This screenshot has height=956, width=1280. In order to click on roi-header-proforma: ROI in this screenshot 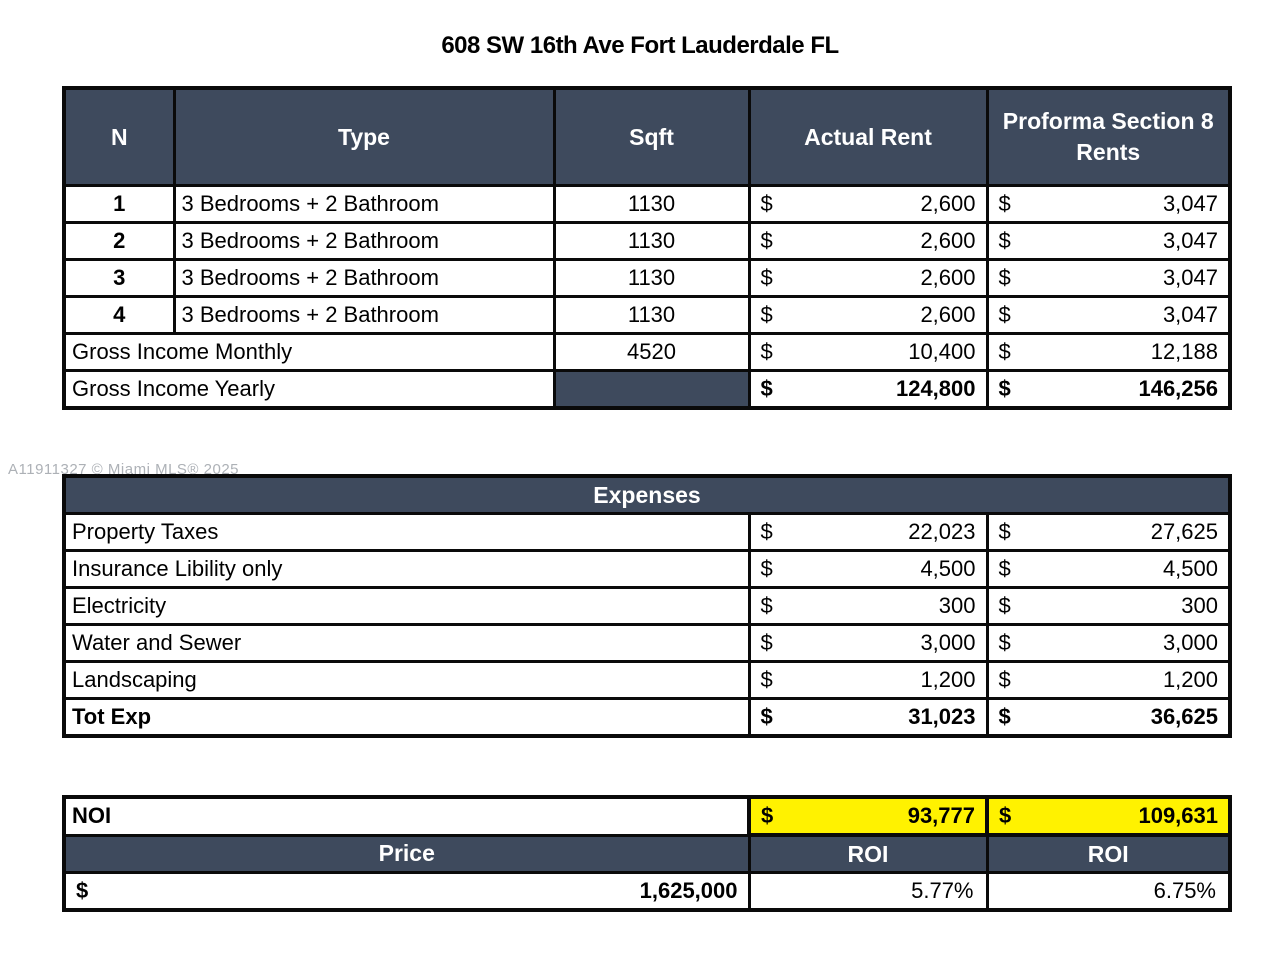, I will do `click(1108, 853)`.